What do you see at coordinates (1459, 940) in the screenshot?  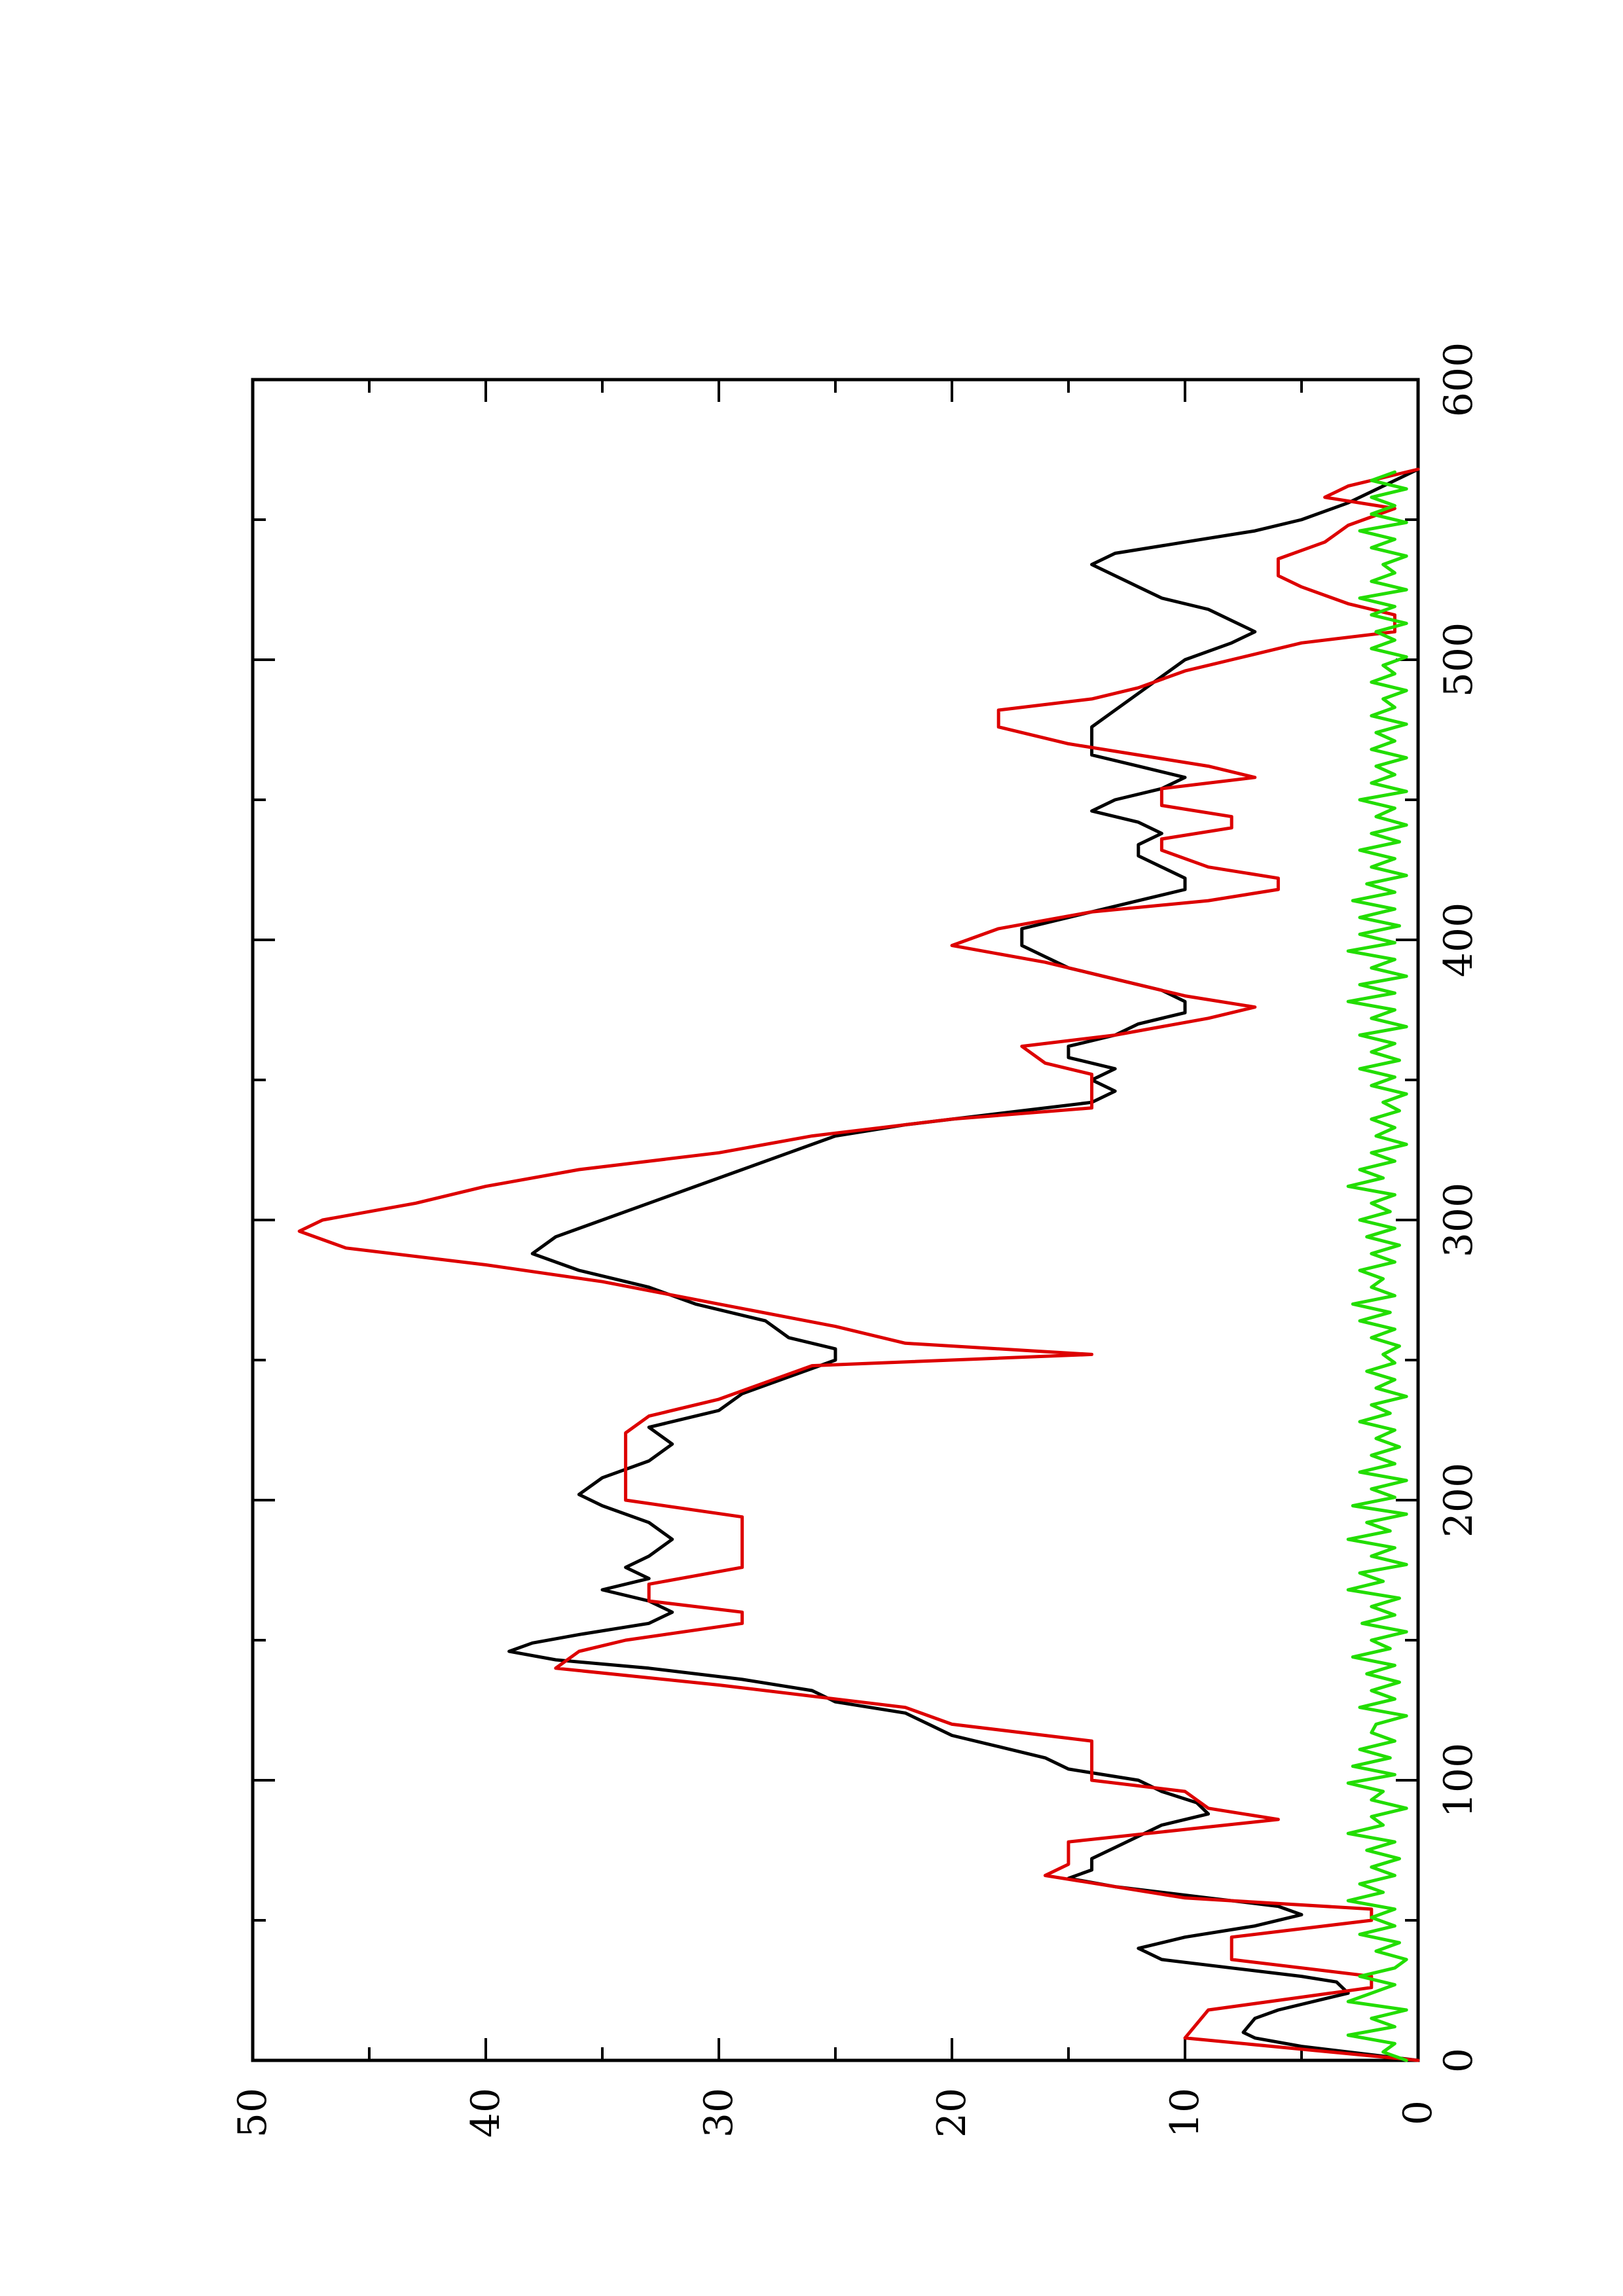 I see `x-tick-label: 400` at bounding box center [1459, 940].